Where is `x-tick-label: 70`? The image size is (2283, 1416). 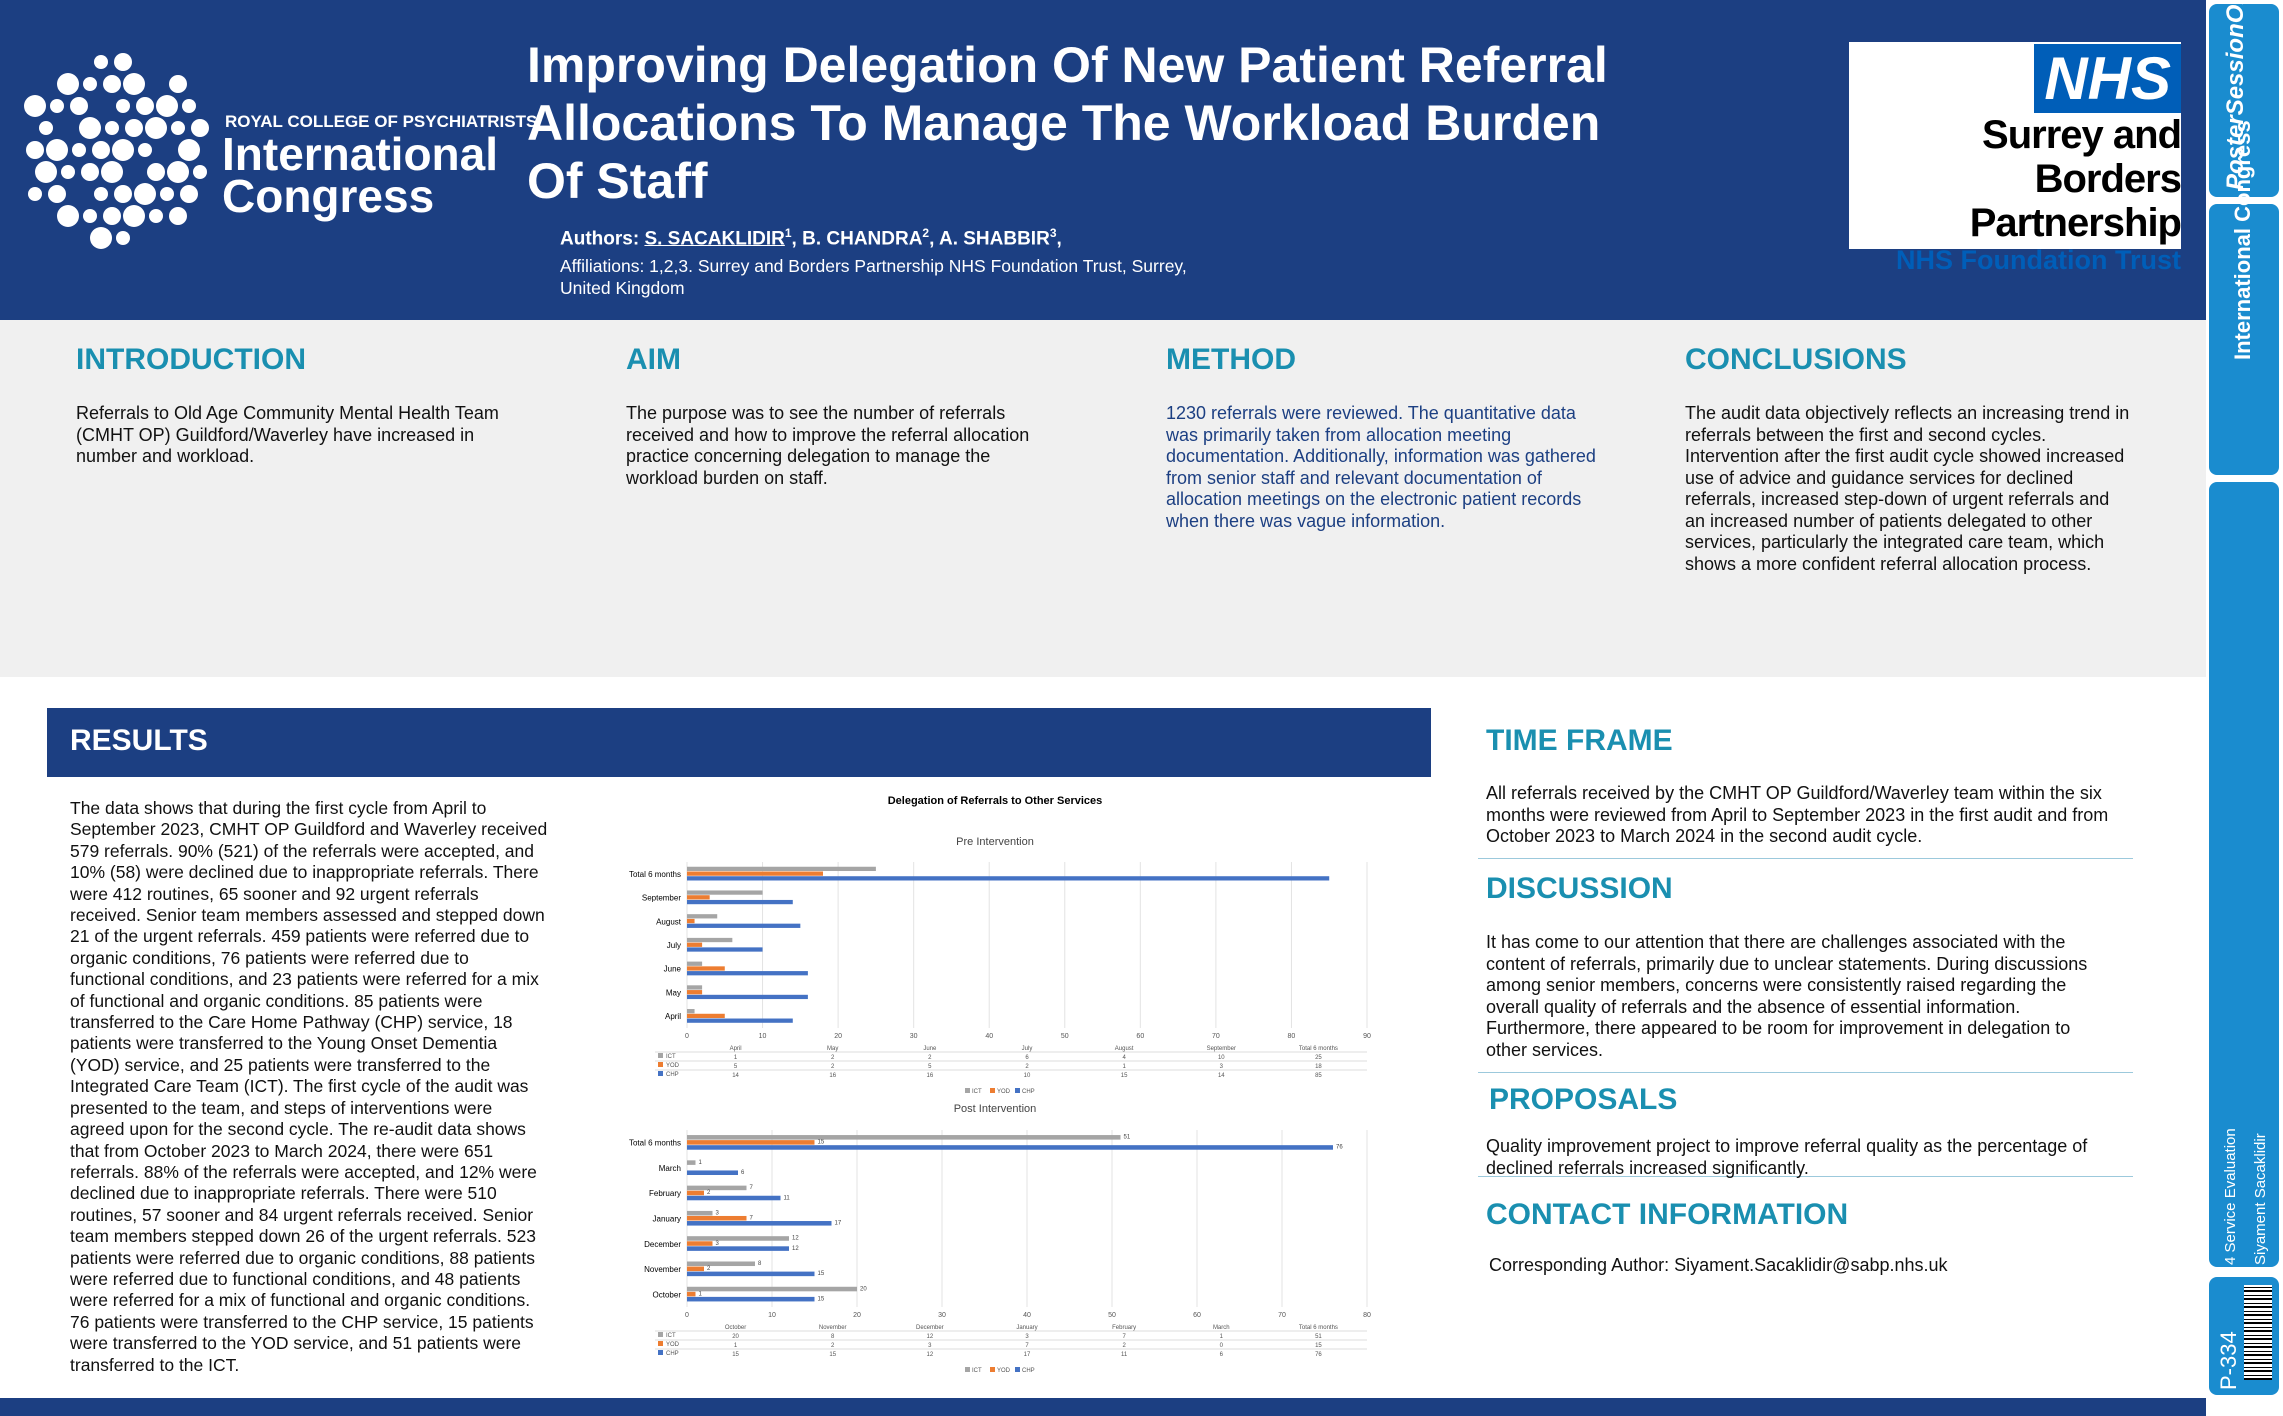 x-tick-label: 70 is located at coordinates (1216, 1036).